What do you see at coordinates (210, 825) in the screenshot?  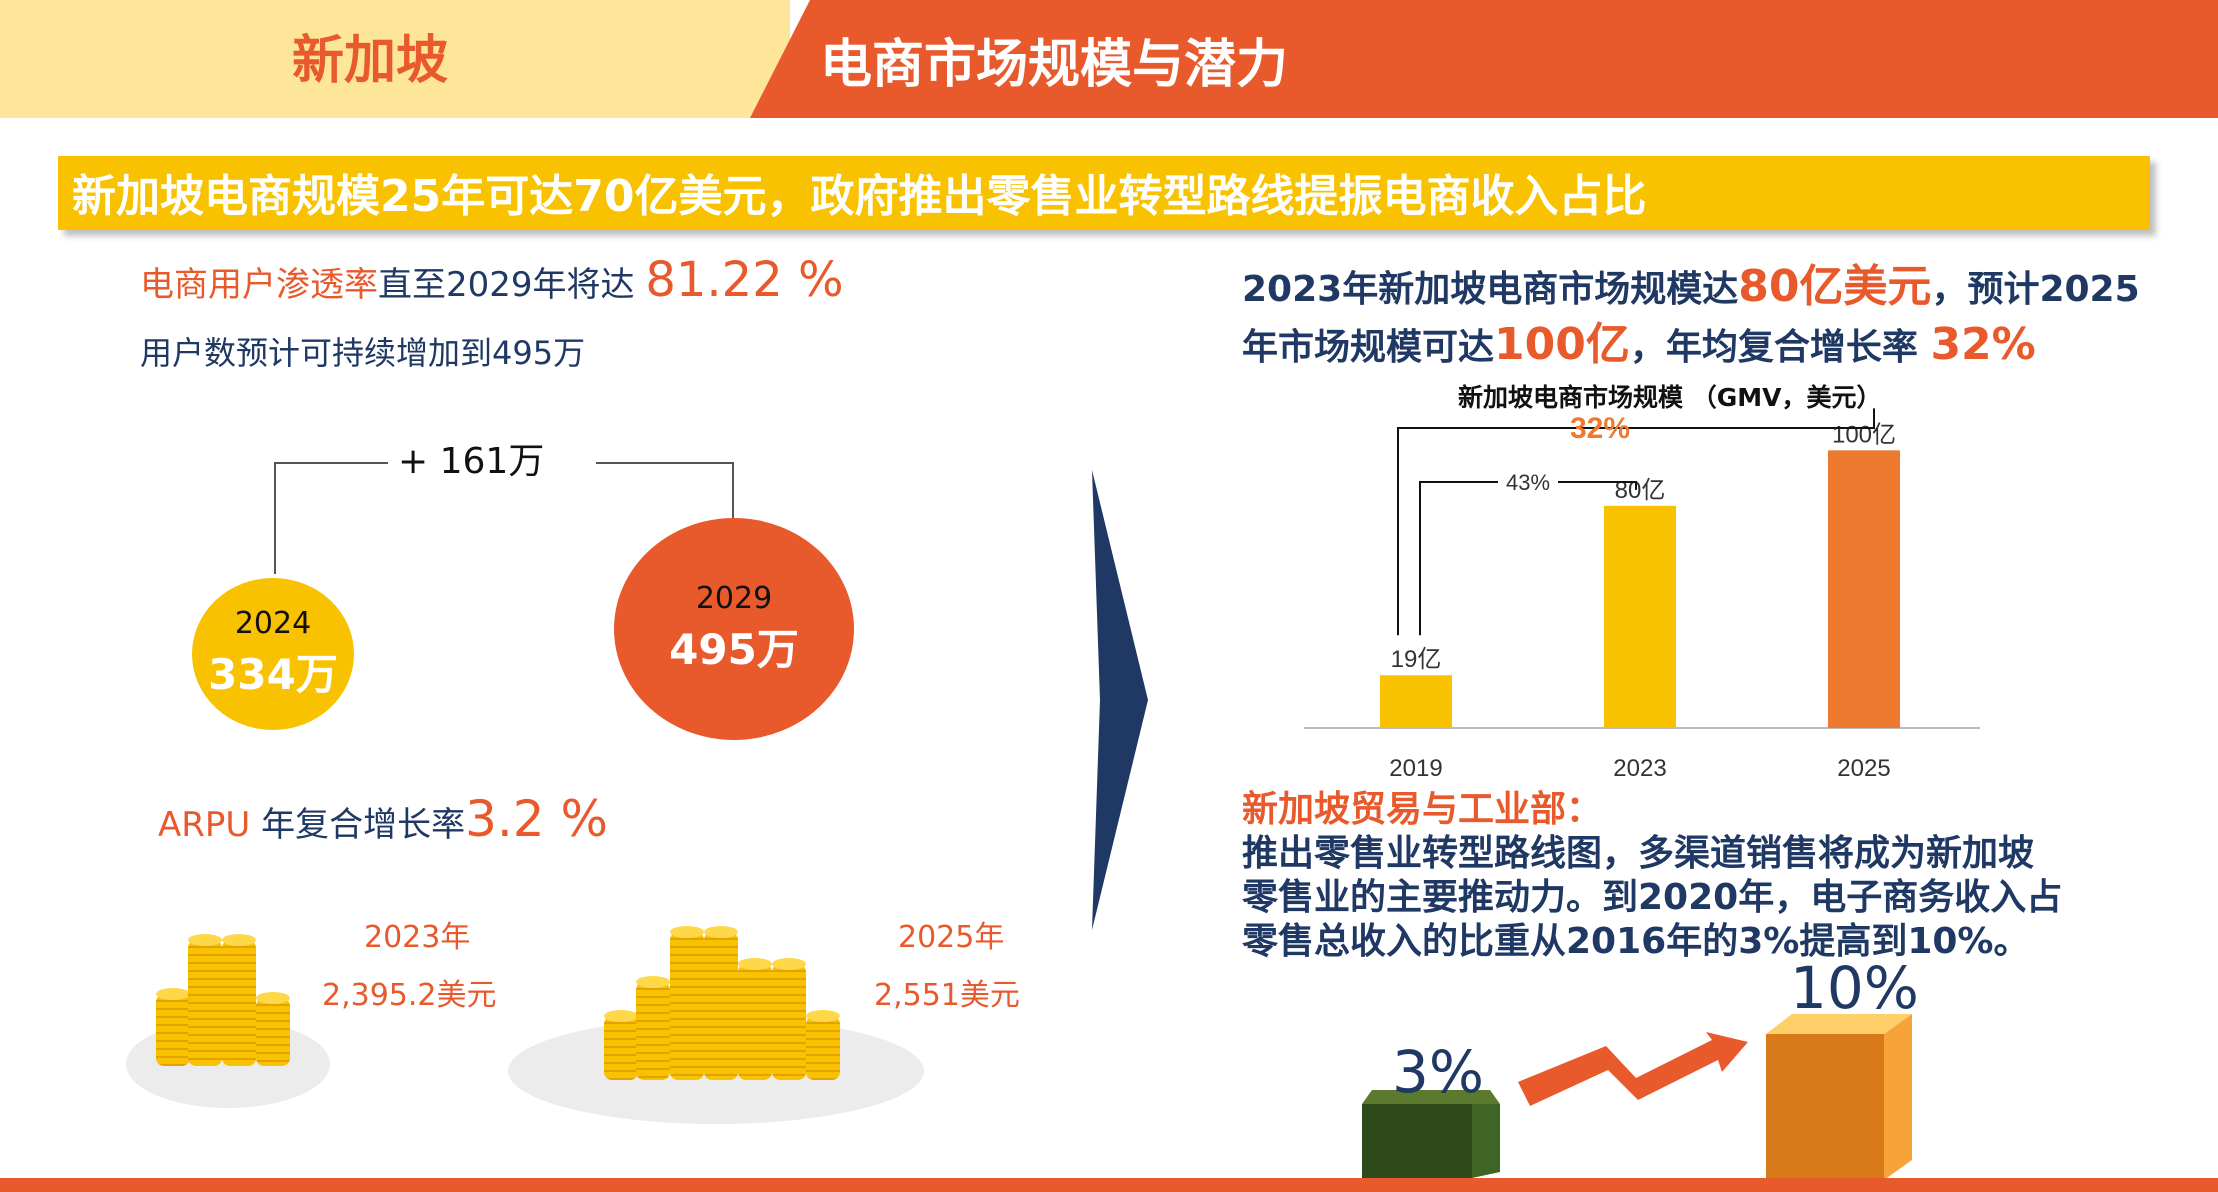 I see `arpu-label: ARPU` at bounding box center [210, 825].